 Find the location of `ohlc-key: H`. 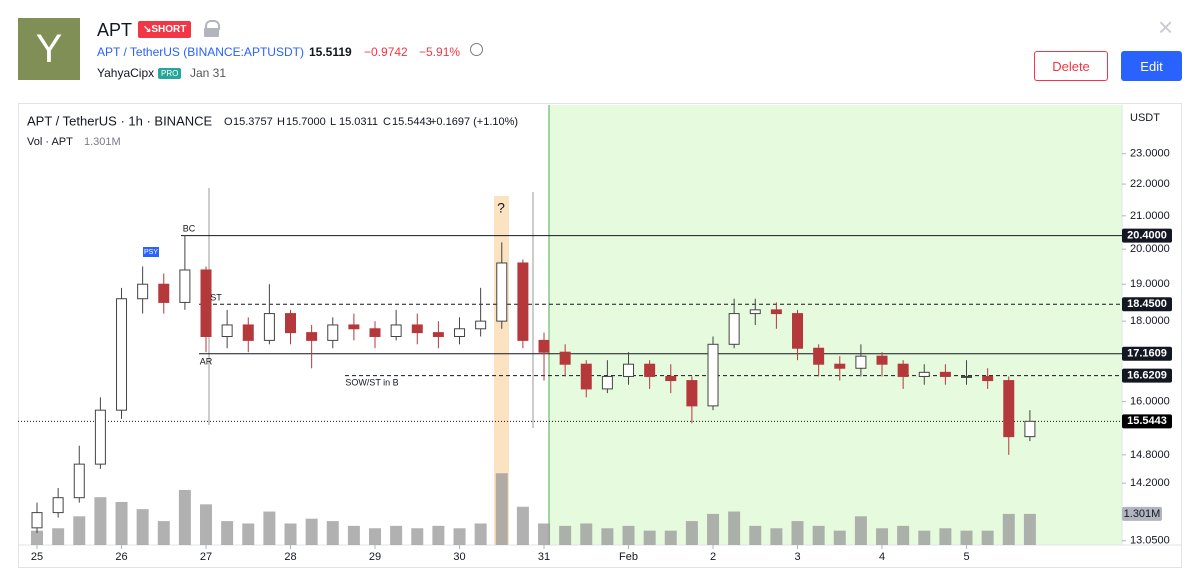

ohlc-key: H is located at coordinates (281, 122).